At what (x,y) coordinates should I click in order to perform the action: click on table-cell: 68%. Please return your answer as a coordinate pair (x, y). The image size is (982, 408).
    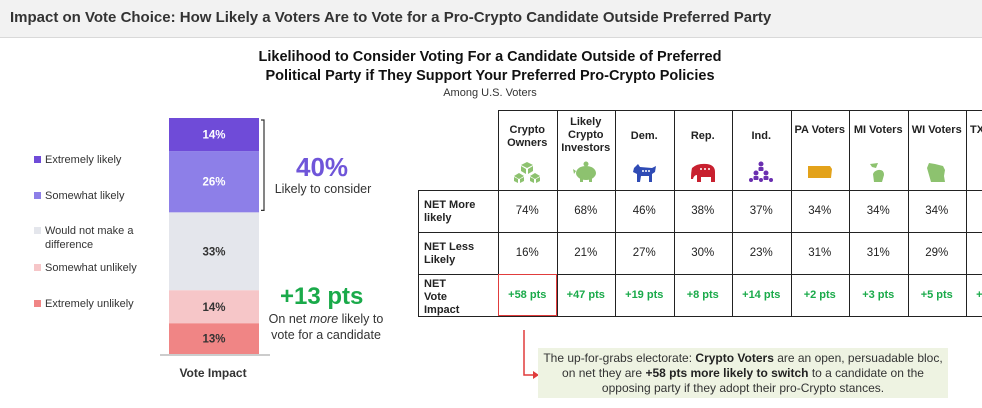
    Looking at the image, I should click on (586, 211).